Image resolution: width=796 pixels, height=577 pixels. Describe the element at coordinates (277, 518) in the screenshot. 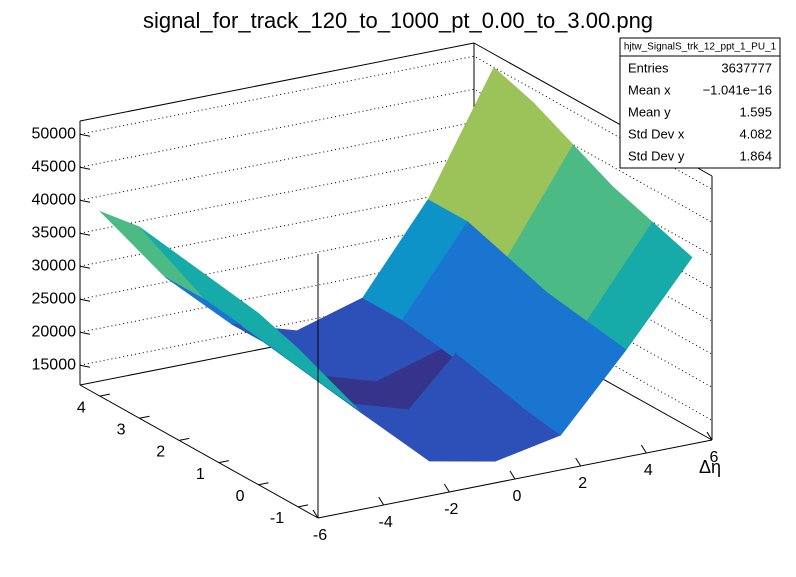

I see `y-tick-label: -1` at that location.